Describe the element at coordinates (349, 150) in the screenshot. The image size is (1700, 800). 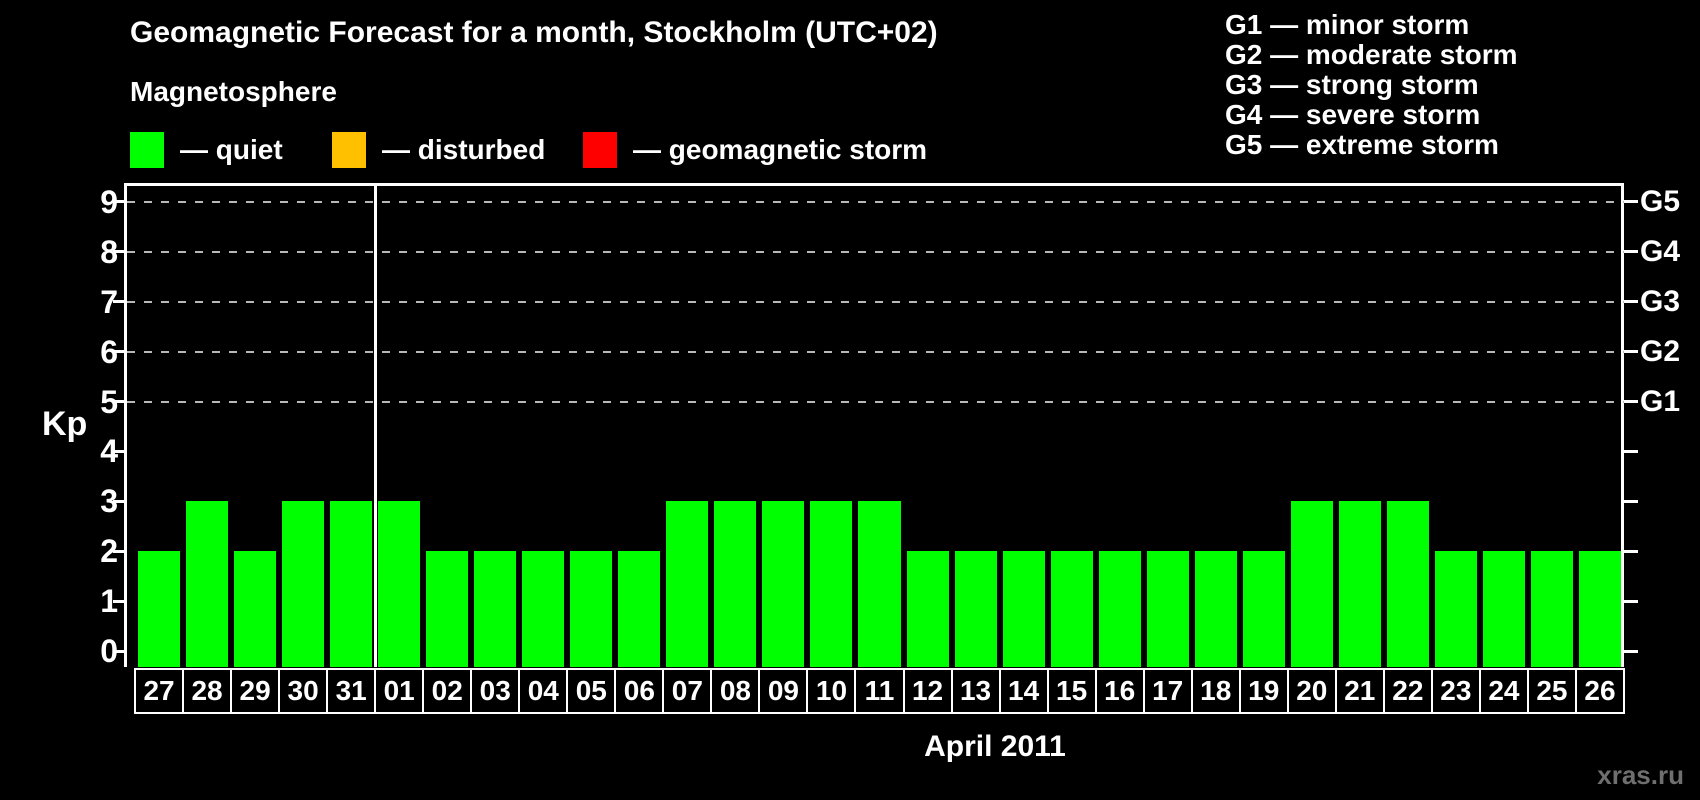
I see `disturbed-color-swatch` at that location.